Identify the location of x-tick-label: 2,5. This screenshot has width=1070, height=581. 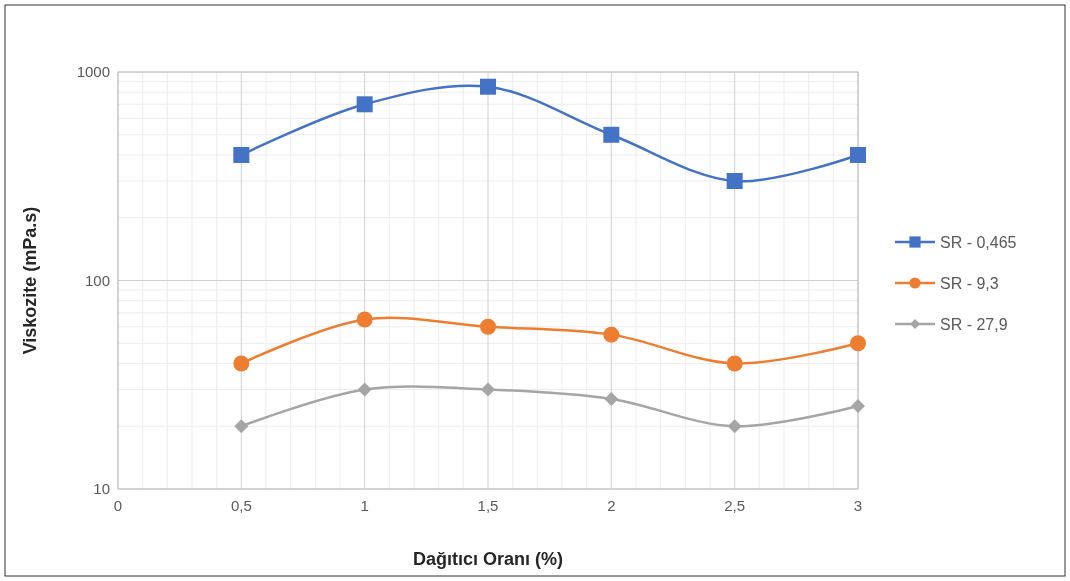
(735, 505).